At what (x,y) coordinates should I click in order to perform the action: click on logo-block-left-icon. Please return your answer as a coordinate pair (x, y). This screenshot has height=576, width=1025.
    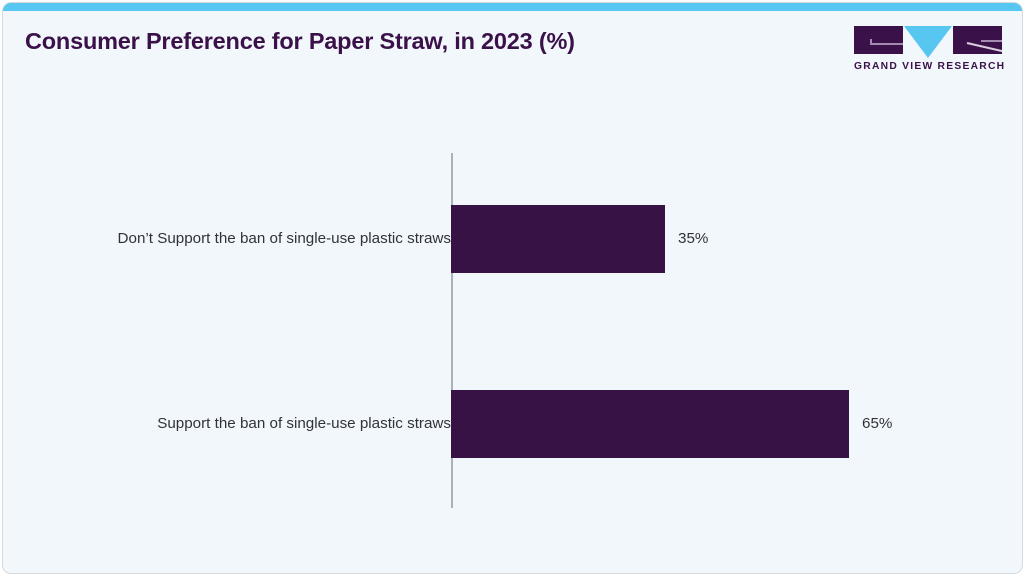
    Looking at the image, I should click on (878, 40).